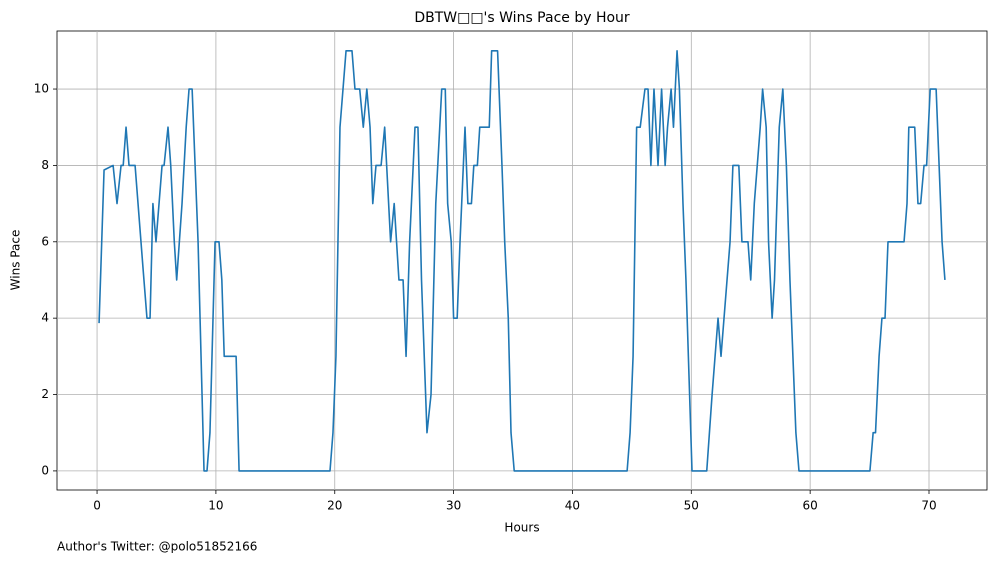 The width and height of the screenshot is (997, 562). I want to click on y-tick-label: 8, so click(45, 165).